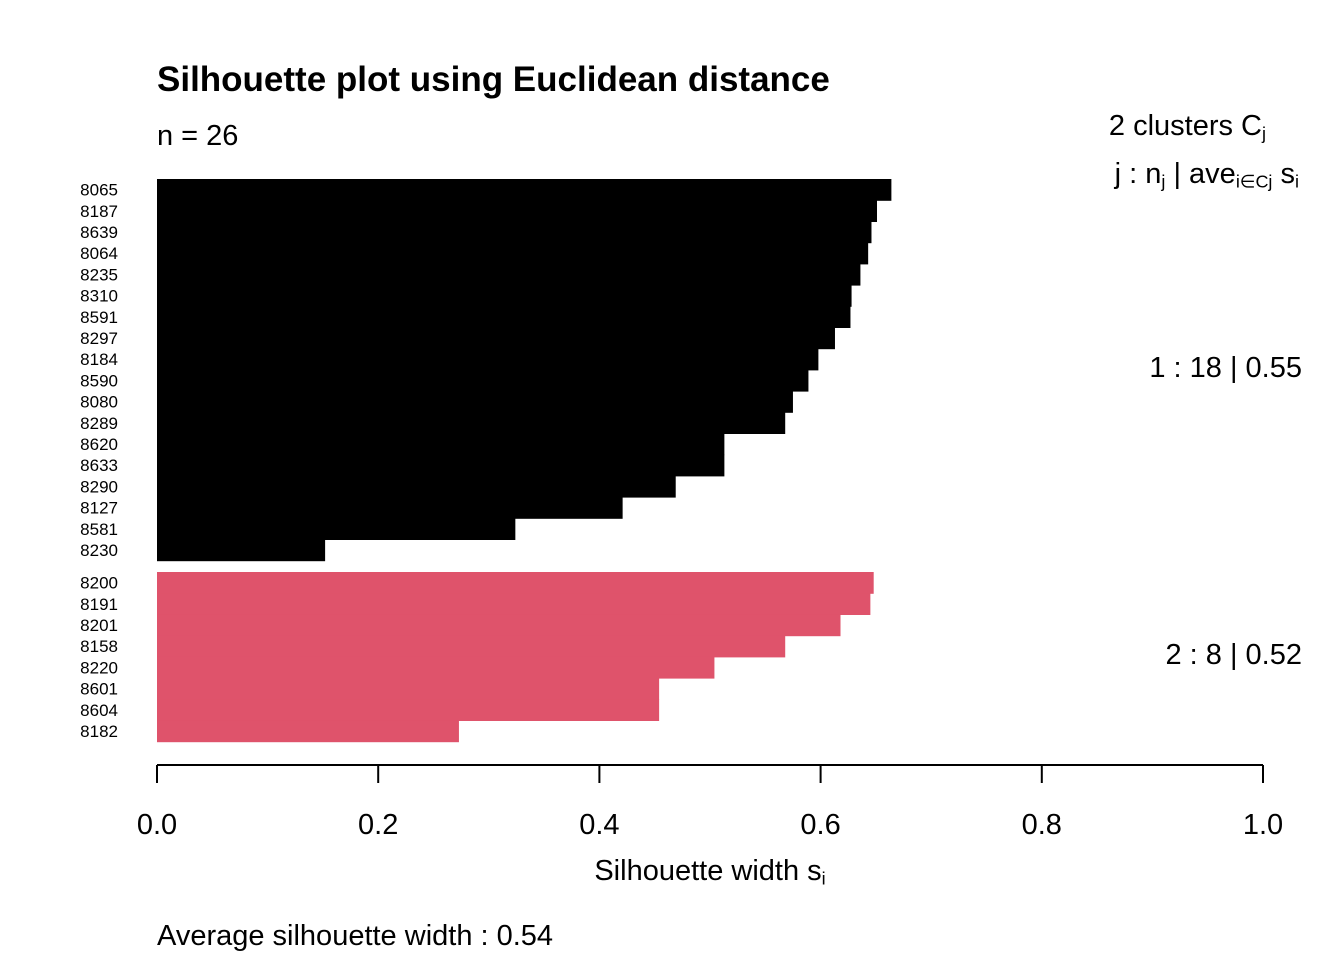 The width and height of the screenshot is (1344, 960). I want to click on x-axis-title: Silhouette width si, so click(672, 872).